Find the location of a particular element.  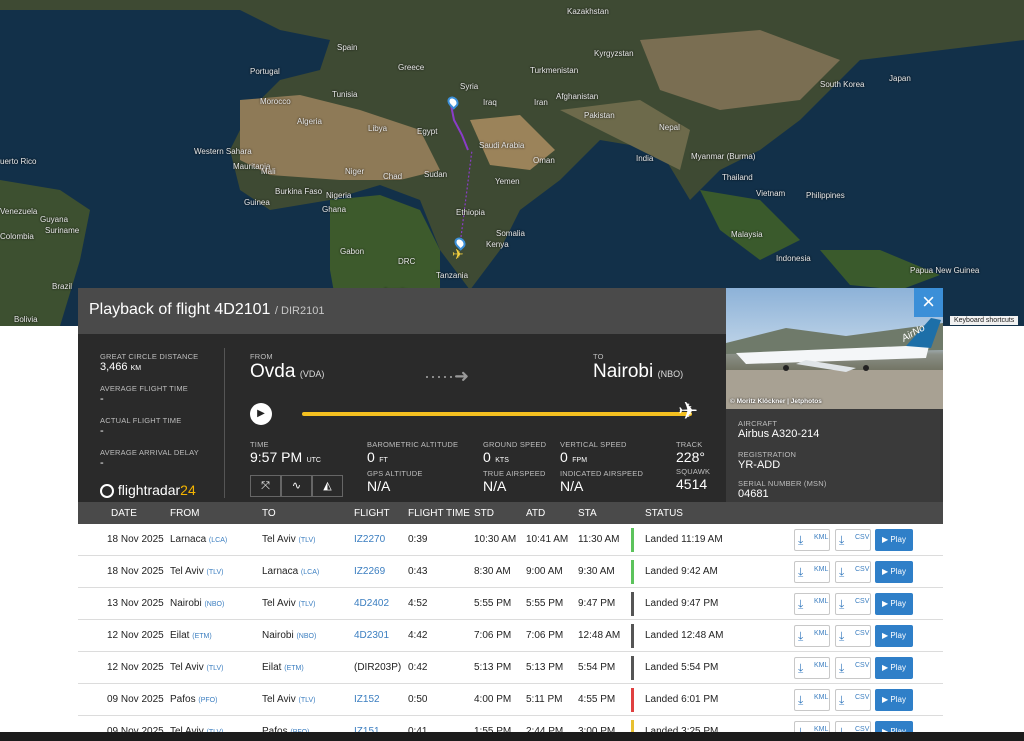

map-label: Somalia is located at coordinates (510, 233).